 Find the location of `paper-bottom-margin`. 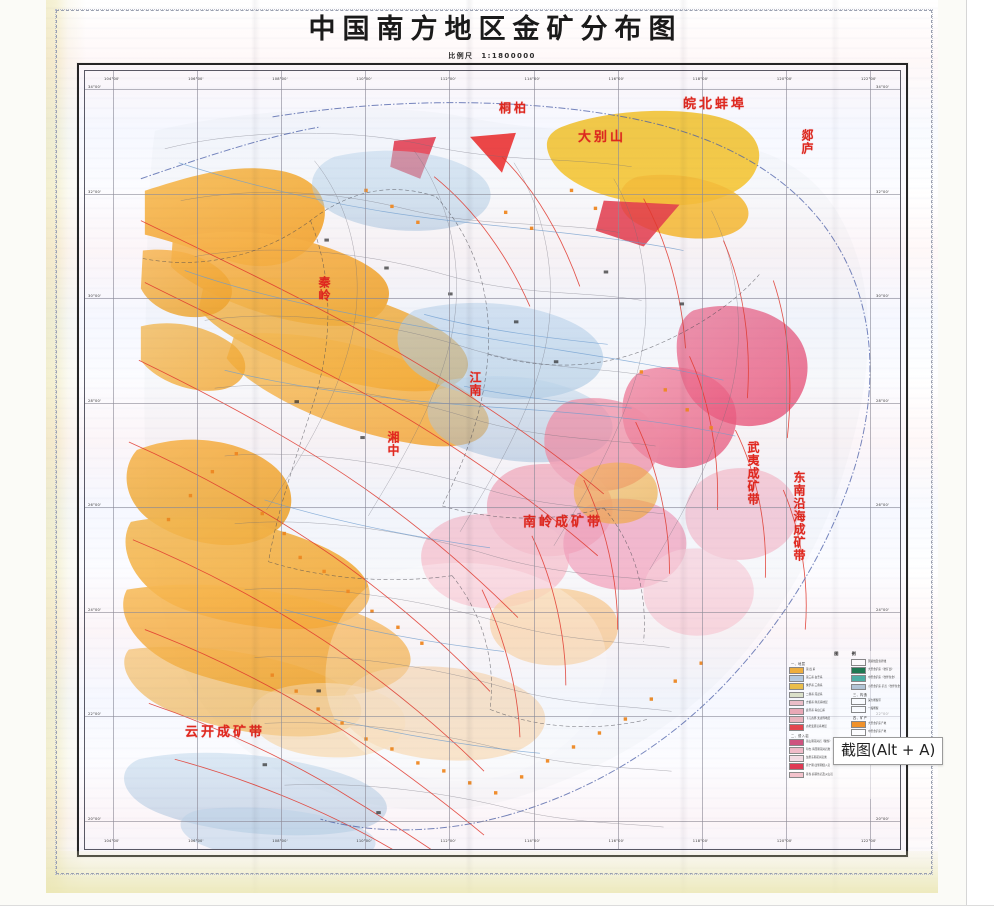

paper-bottom-margin is located at coordinates (492, 872).